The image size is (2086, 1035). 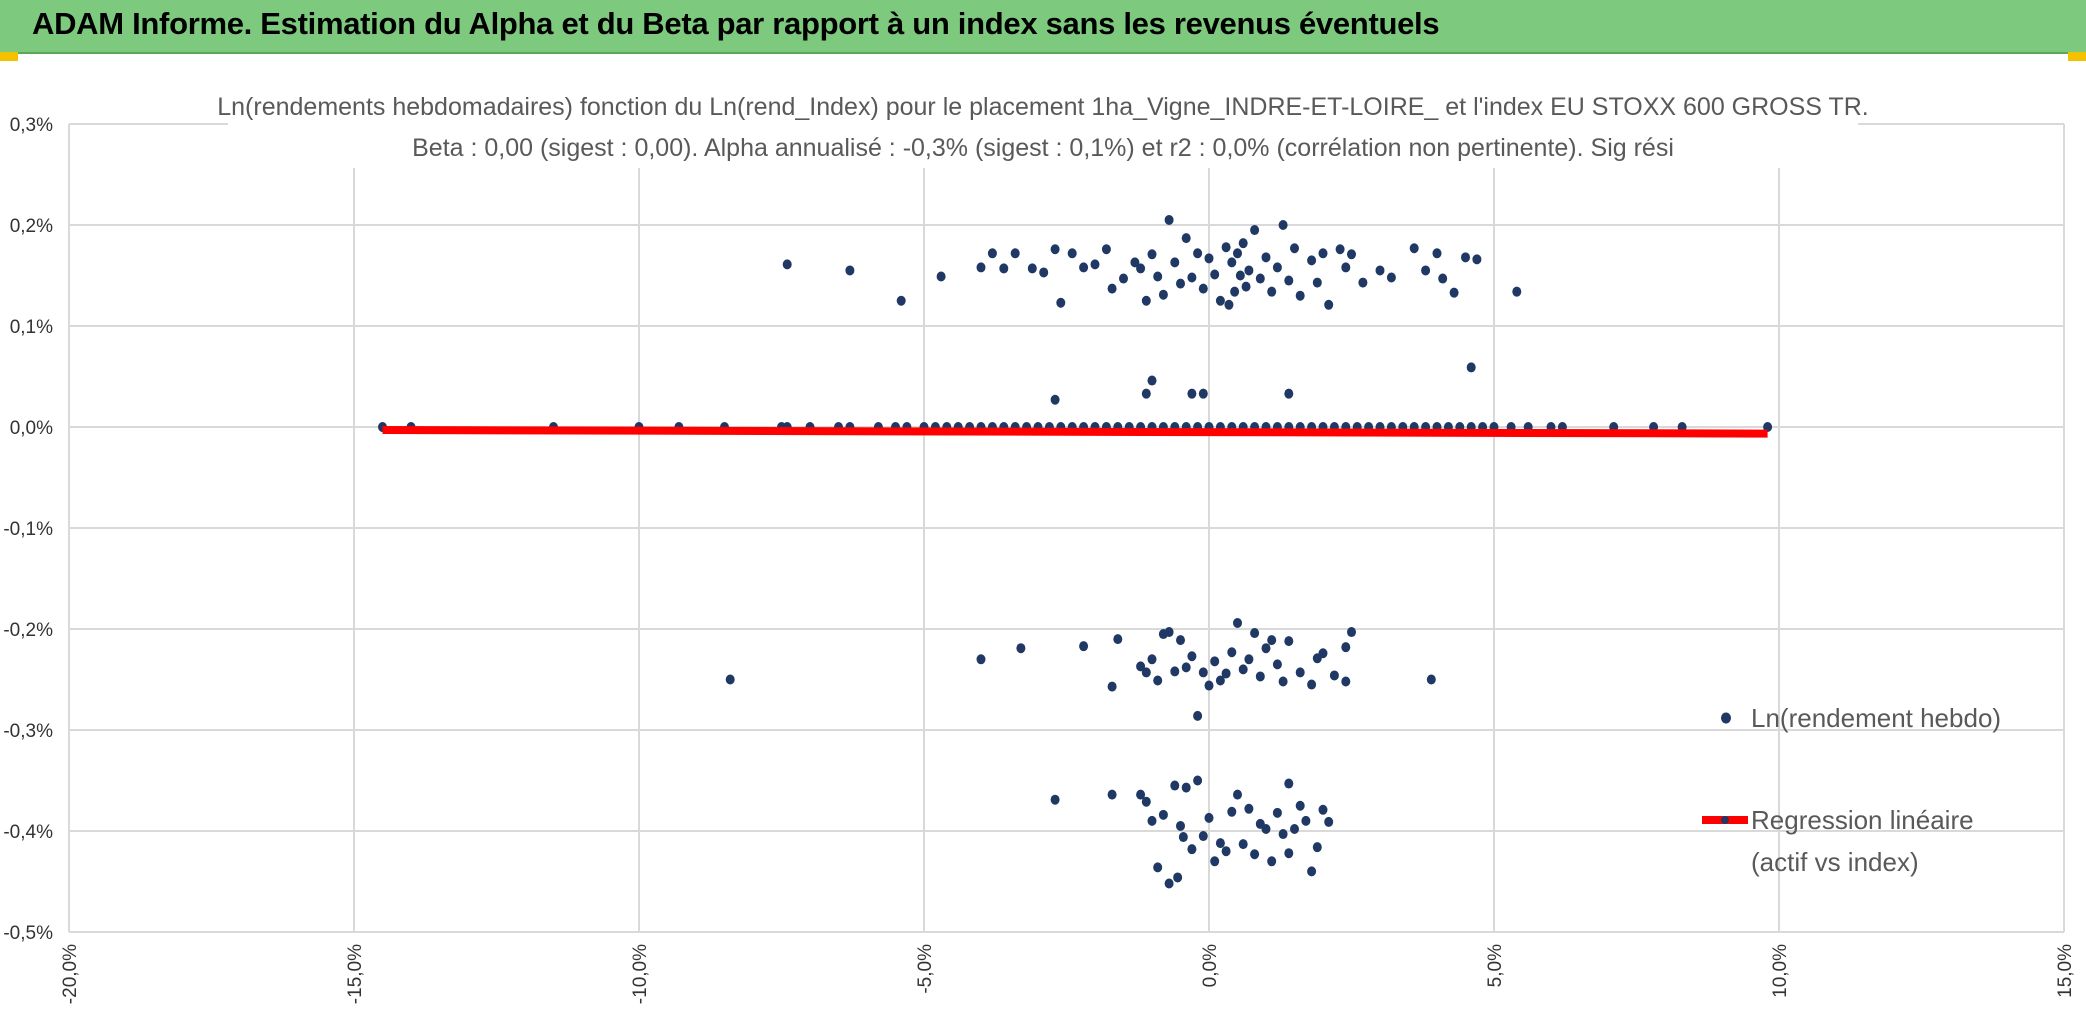 What do you see at coordinates (9, 56) in the screenshot?
I see `corner-marker-left` at bounding box center [9, 56].